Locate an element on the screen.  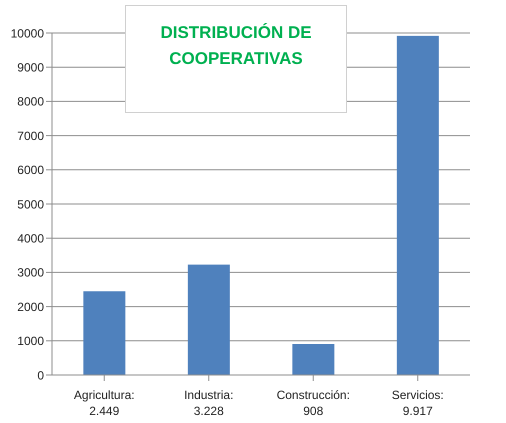
y-tick-label: 3000 is located at coordinates (30, 273).